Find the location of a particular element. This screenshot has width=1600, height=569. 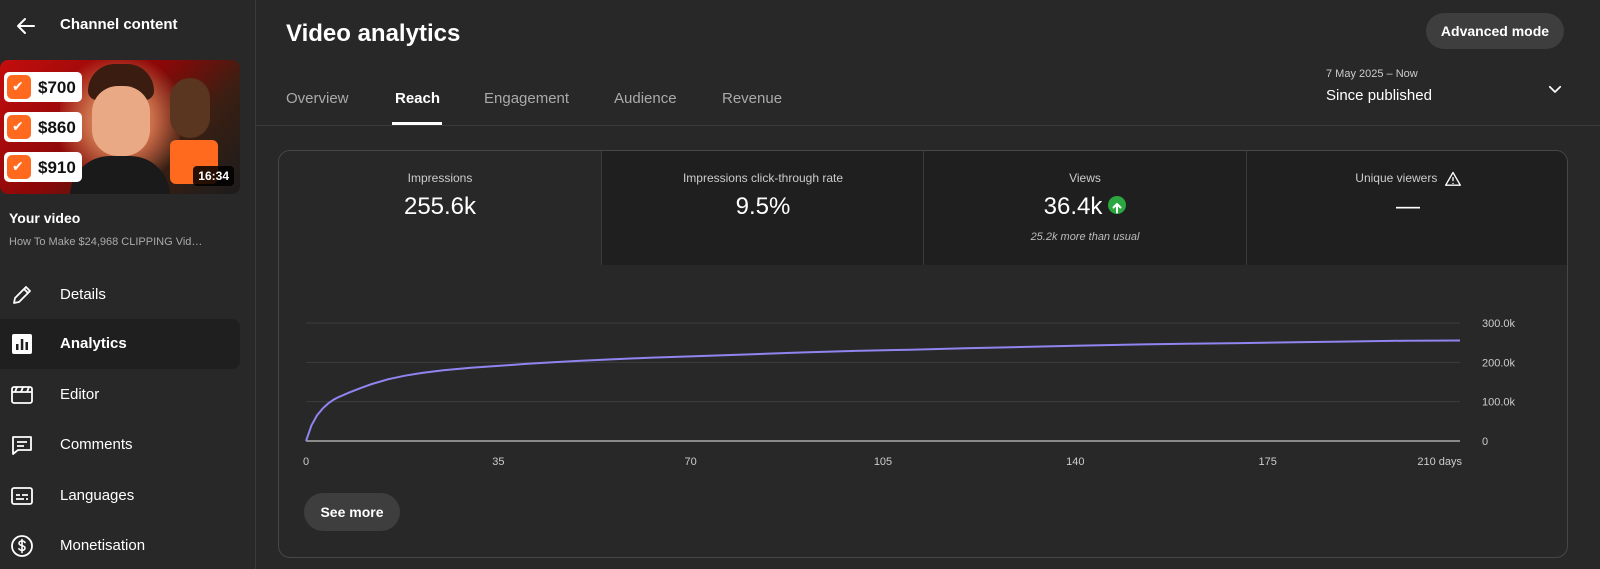

metric-value-row: 36.4k is located at coordinates (1085, 207).